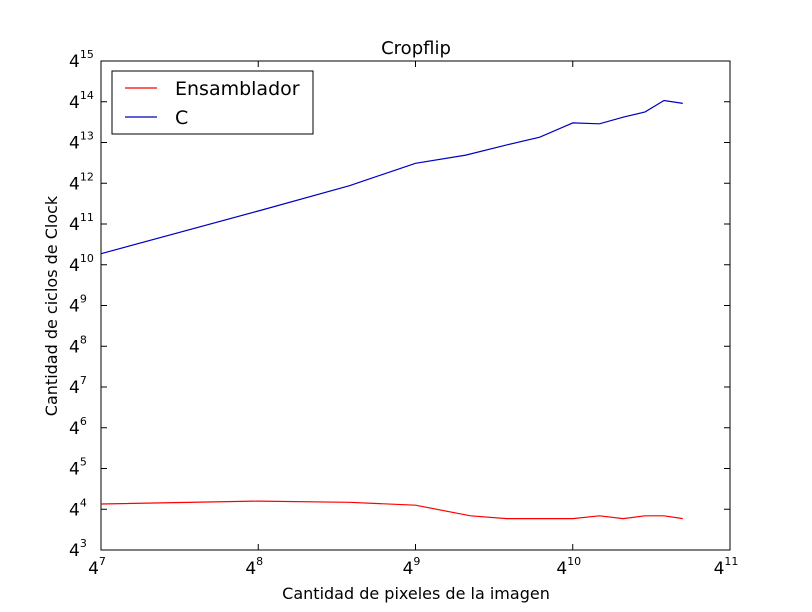 The image size is (812, 612). I want to click on y-tick-exponent: 3, so click(83, 543).